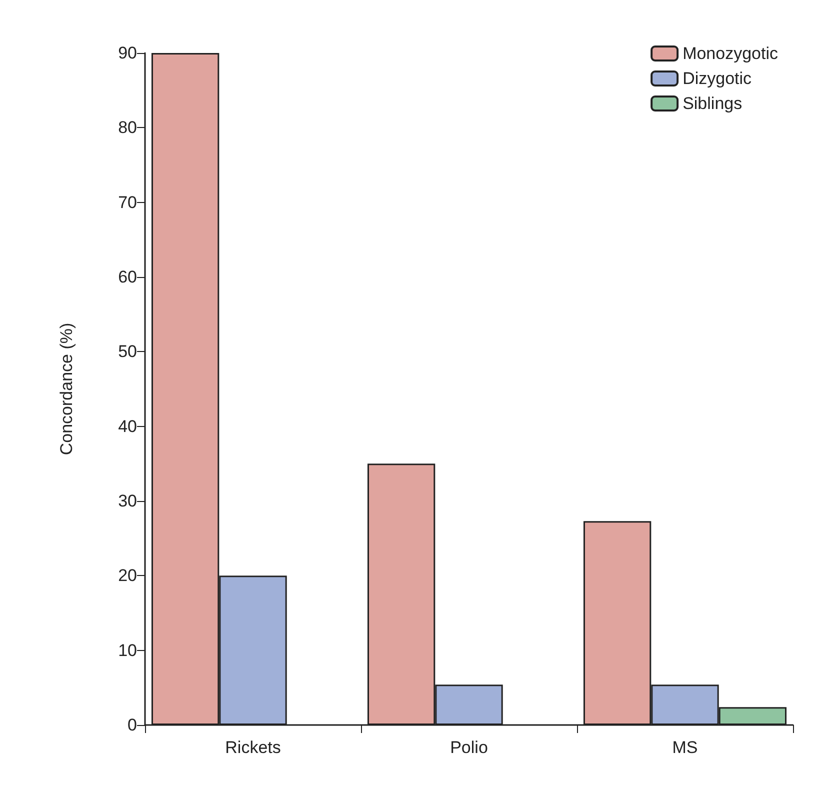 The height and width of the screenshot is (792, 823). I want to click on legend-label: Siblings, so click(712, 103).